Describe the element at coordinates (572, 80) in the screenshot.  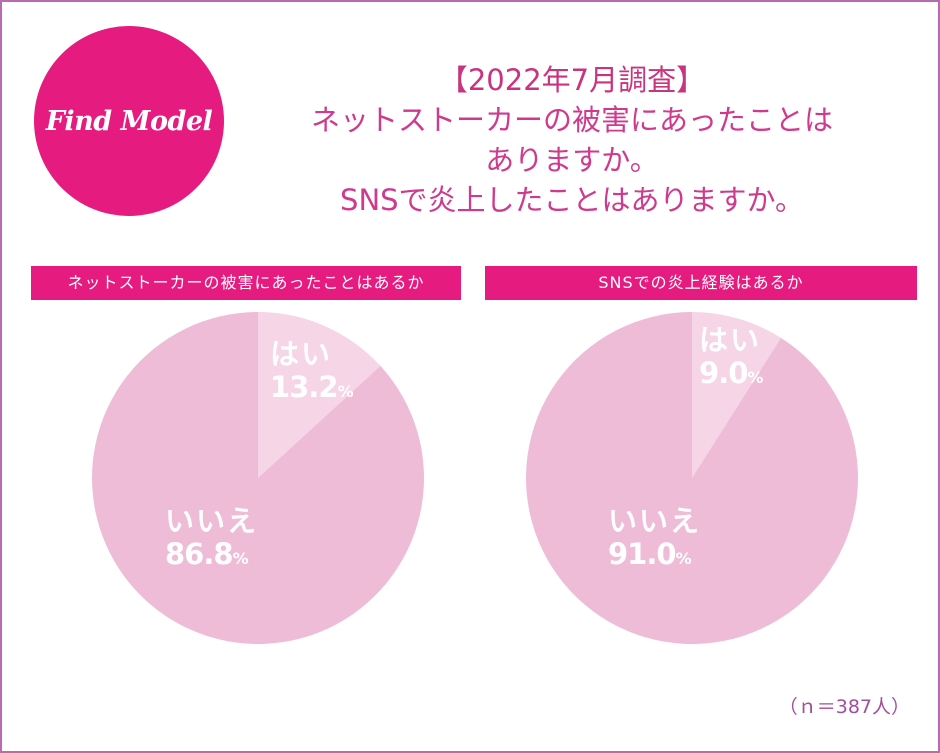
I see `survey-date: 【2022年7月調査】` at that location.